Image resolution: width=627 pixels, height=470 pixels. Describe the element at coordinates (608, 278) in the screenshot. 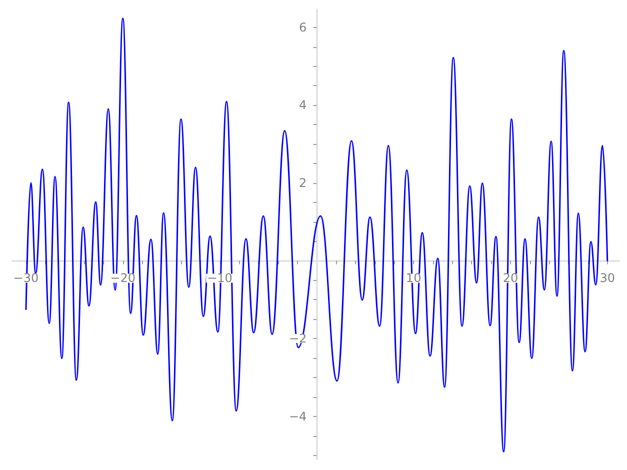

I see `x-tick-label: 30` at that location.